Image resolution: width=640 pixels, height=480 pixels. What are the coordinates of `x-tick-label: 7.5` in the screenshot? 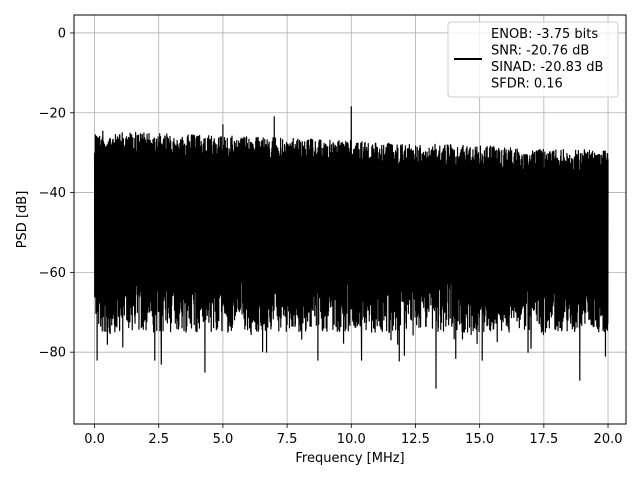 It's located at (287, 439).